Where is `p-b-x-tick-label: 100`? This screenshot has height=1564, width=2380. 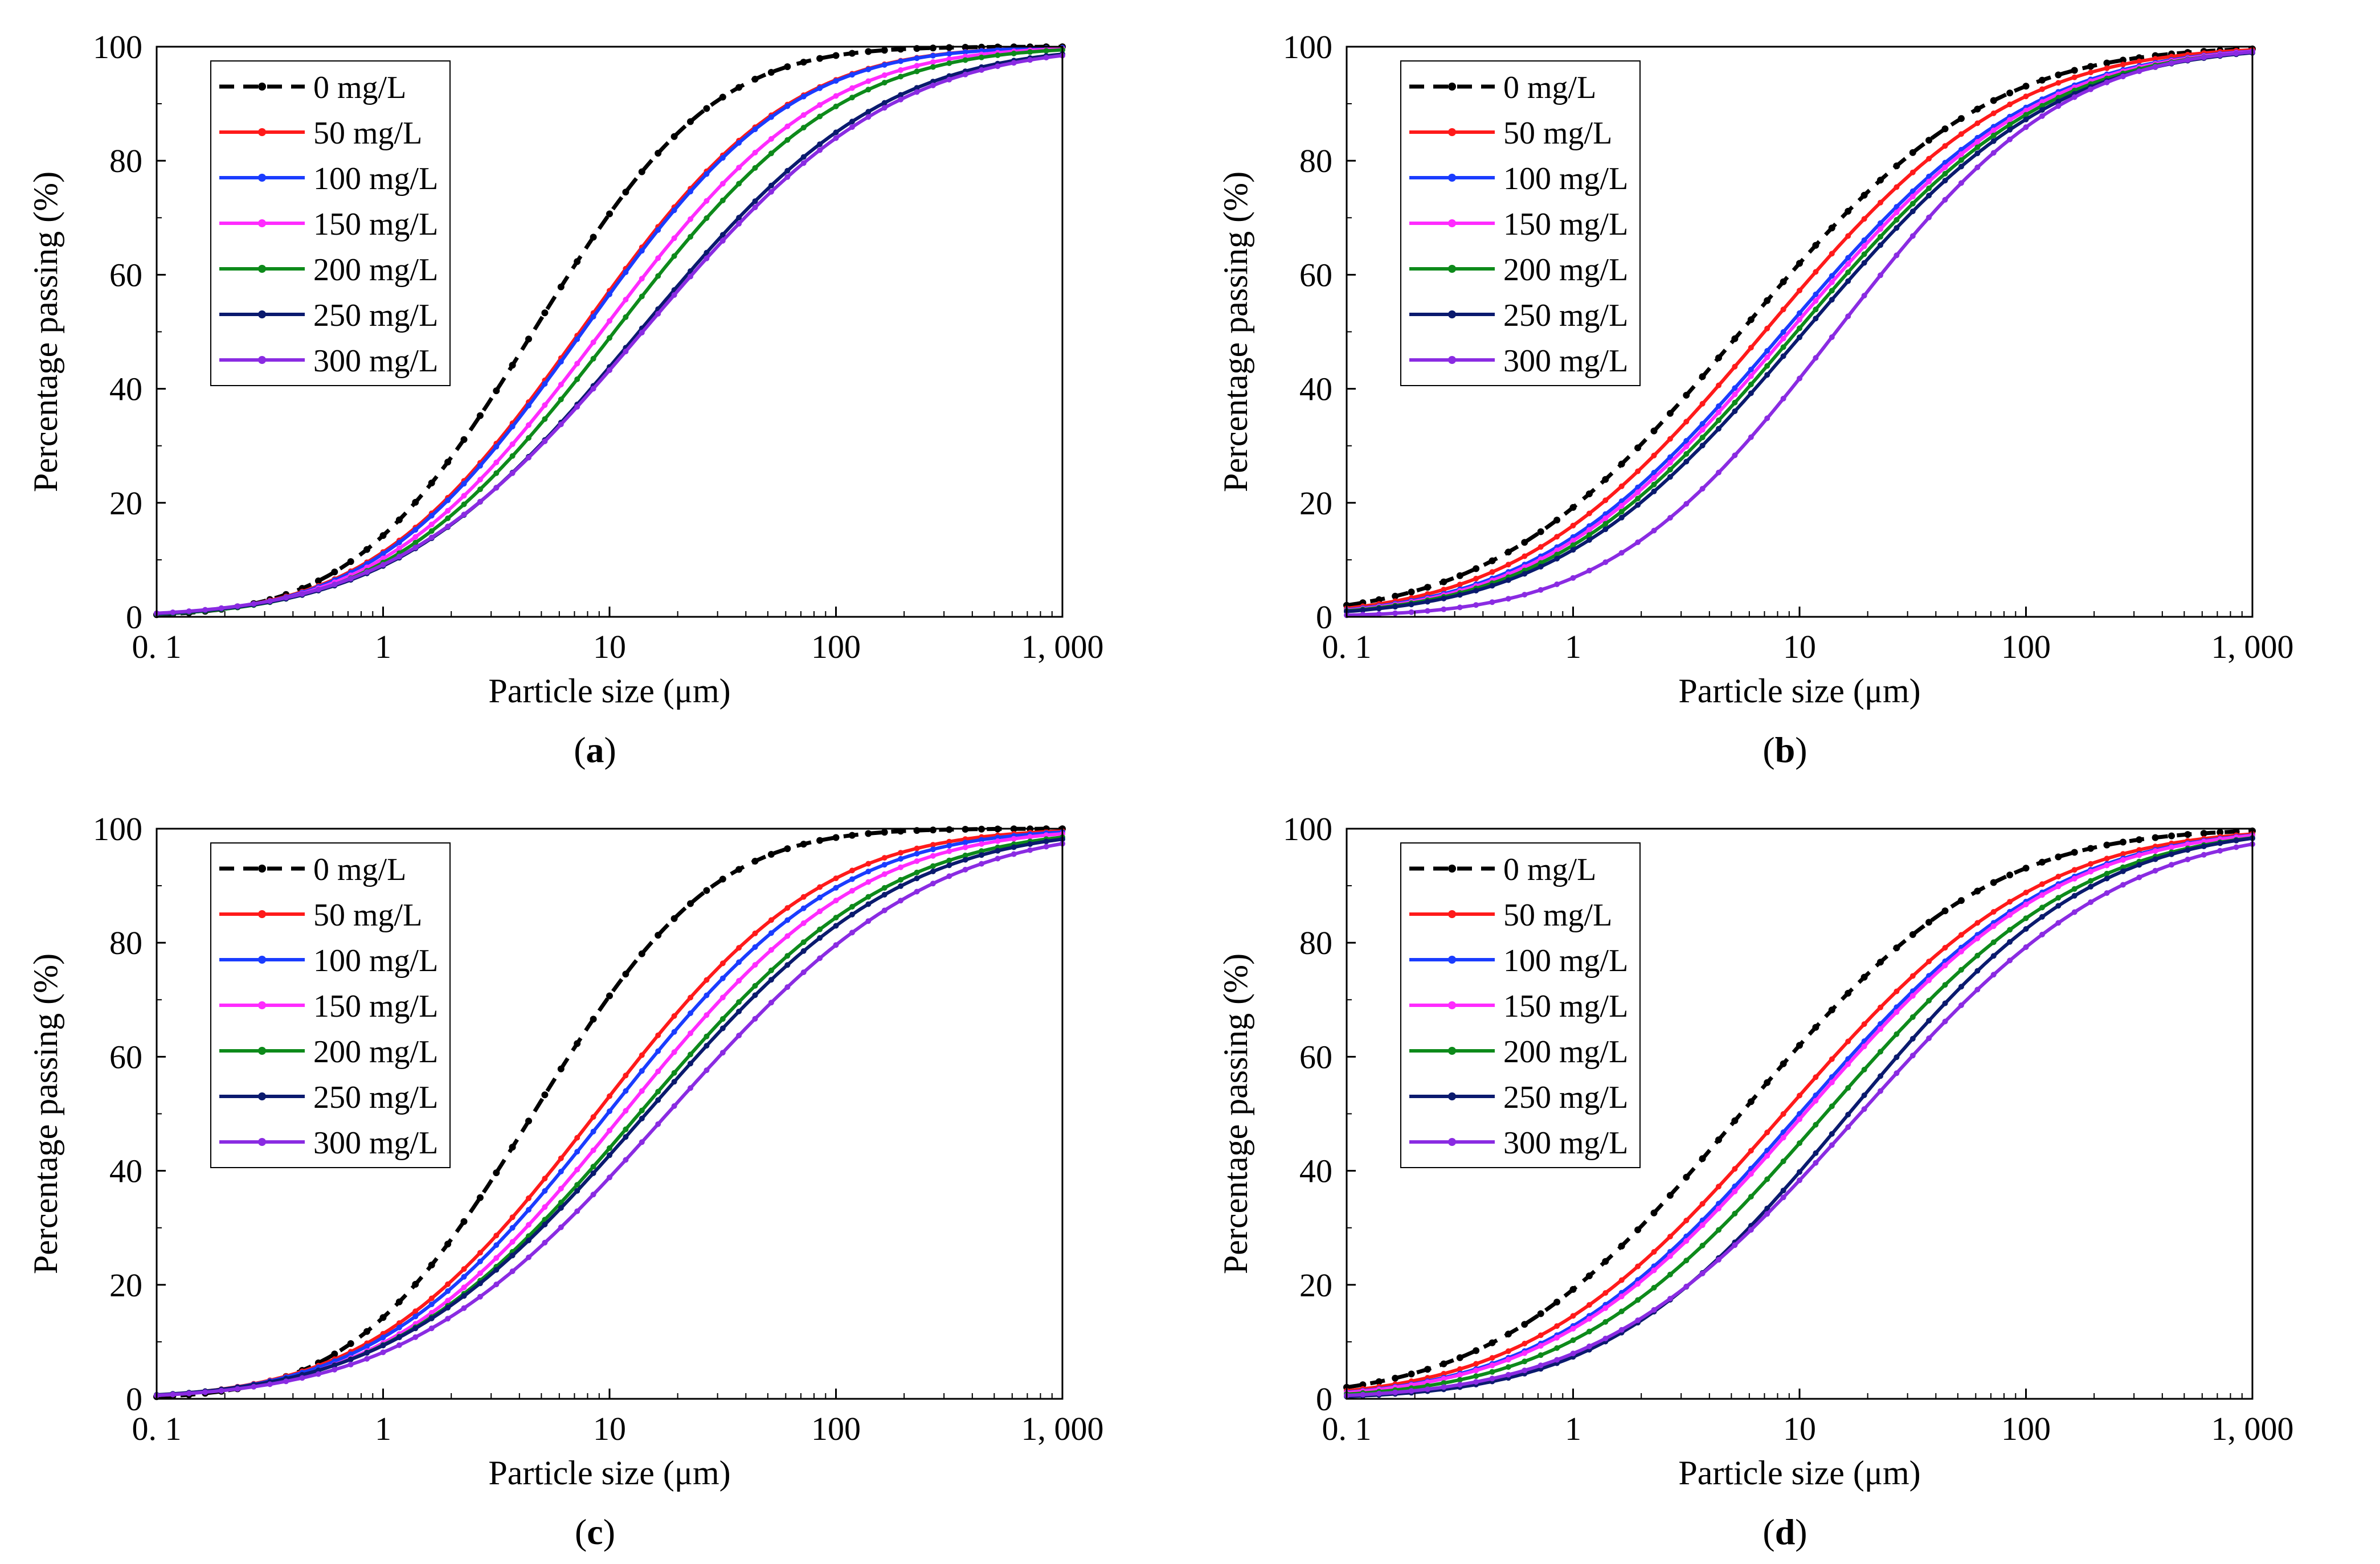 p-b-x-tick-label: 100 is located at coordinates (2026, 646).